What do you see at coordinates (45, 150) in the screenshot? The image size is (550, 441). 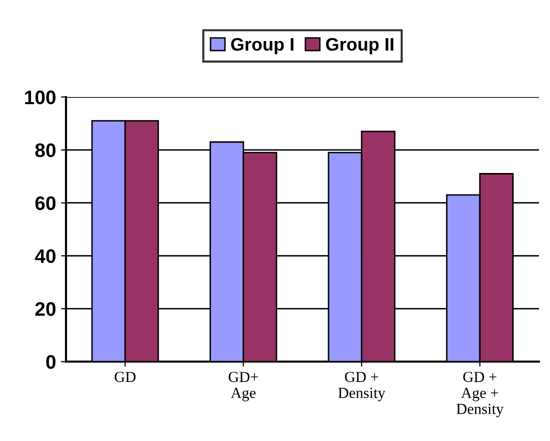 I see `y-tick-label: 80` at bounding box center [45, 150].